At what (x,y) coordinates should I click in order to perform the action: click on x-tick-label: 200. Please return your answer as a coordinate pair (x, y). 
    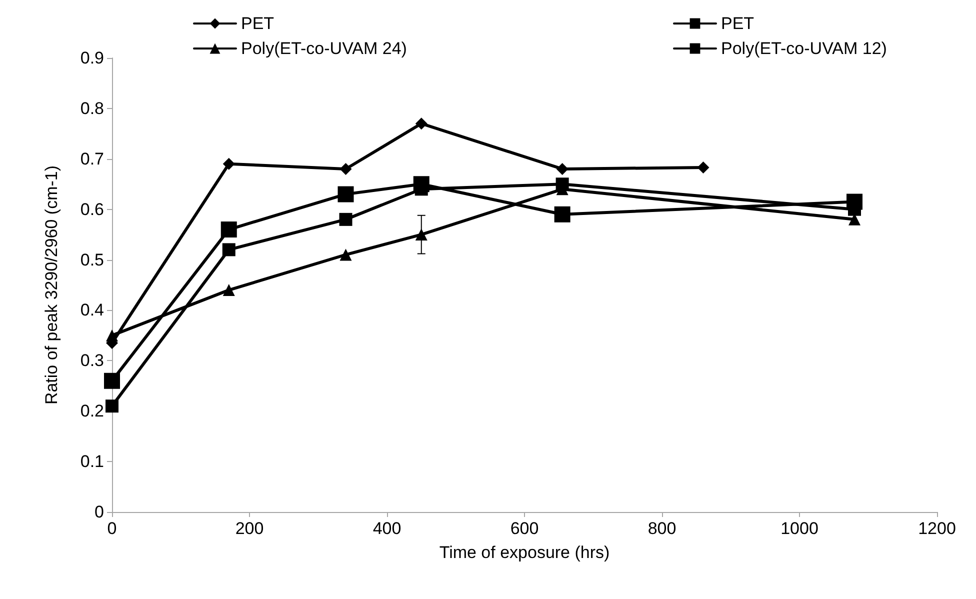
    Looking at the image, I should click on (249, 528).